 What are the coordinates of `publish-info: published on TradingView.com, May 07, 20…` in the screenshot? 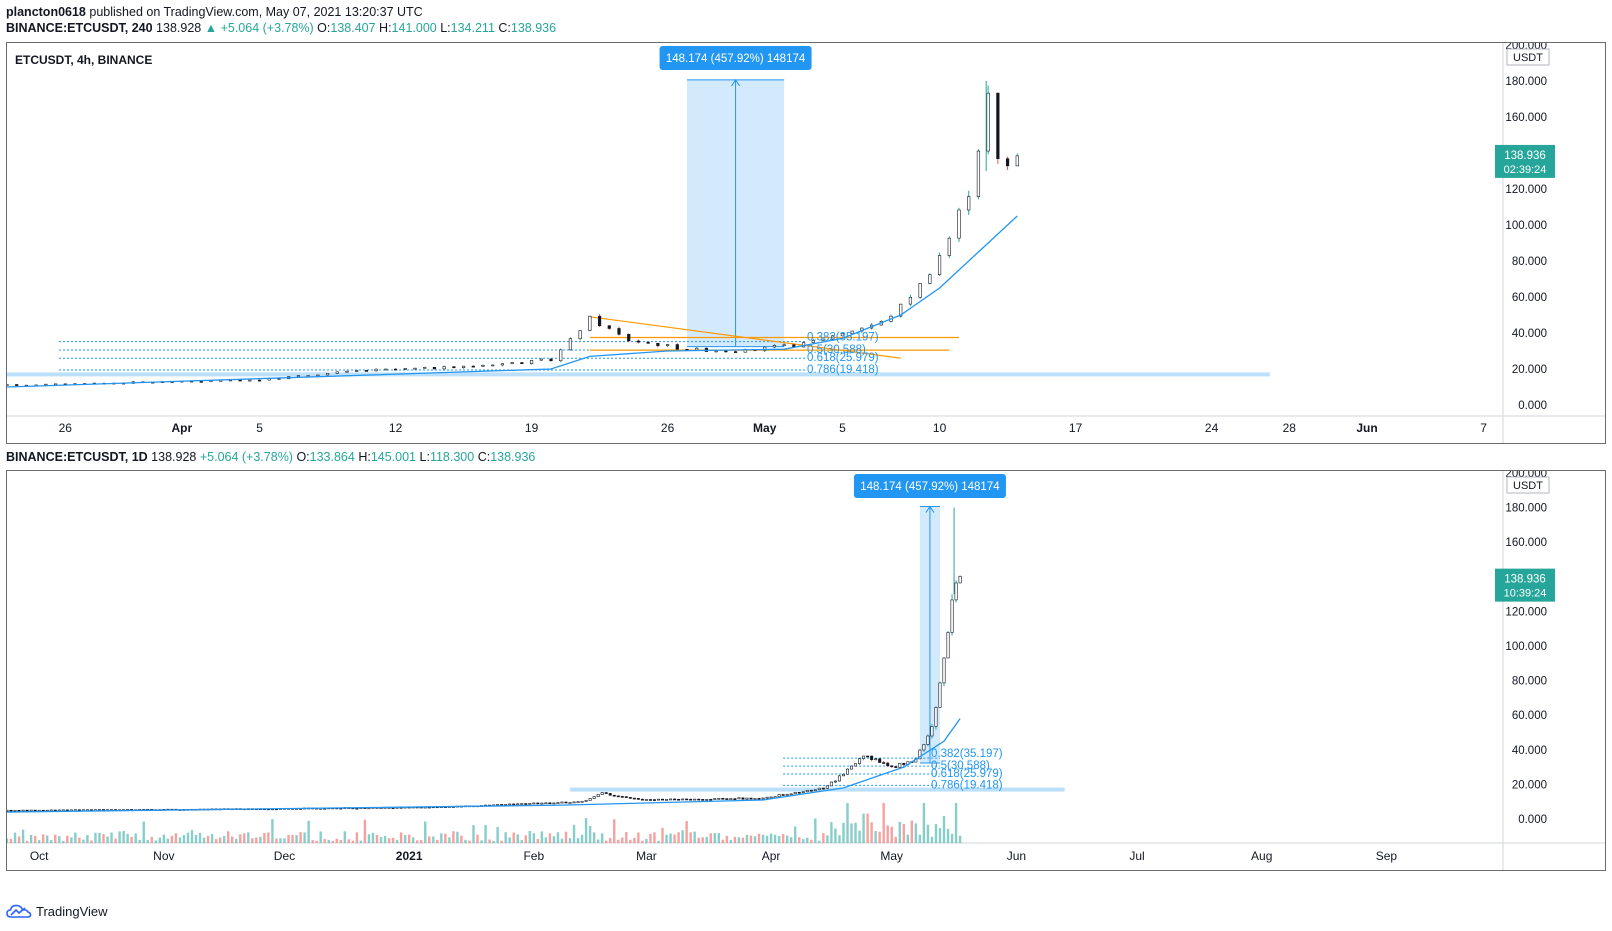 It's located at (256, 12).